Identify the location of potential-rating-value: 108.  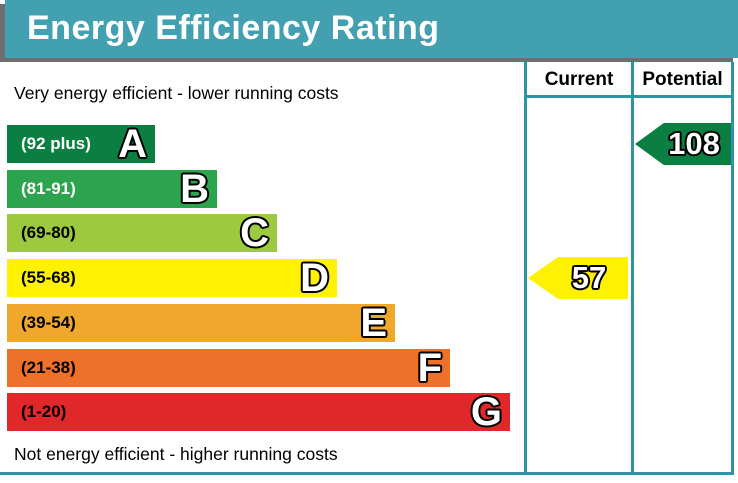
(694, 143).